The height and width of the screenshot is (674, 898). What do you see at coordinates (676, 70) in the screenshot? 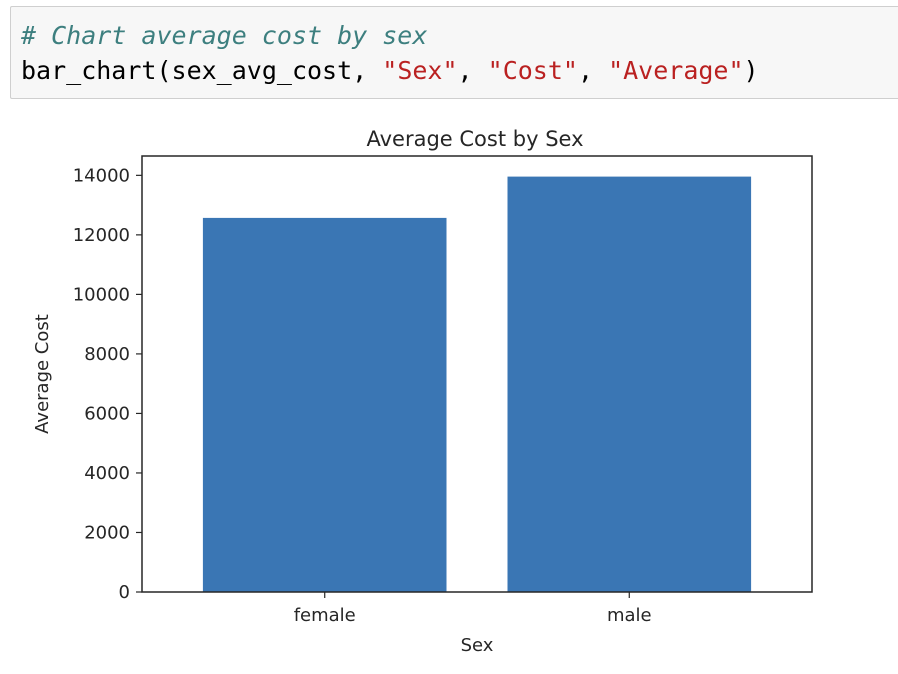
I see `code-arg-string: "Average"` at bounding box center [676, 70].